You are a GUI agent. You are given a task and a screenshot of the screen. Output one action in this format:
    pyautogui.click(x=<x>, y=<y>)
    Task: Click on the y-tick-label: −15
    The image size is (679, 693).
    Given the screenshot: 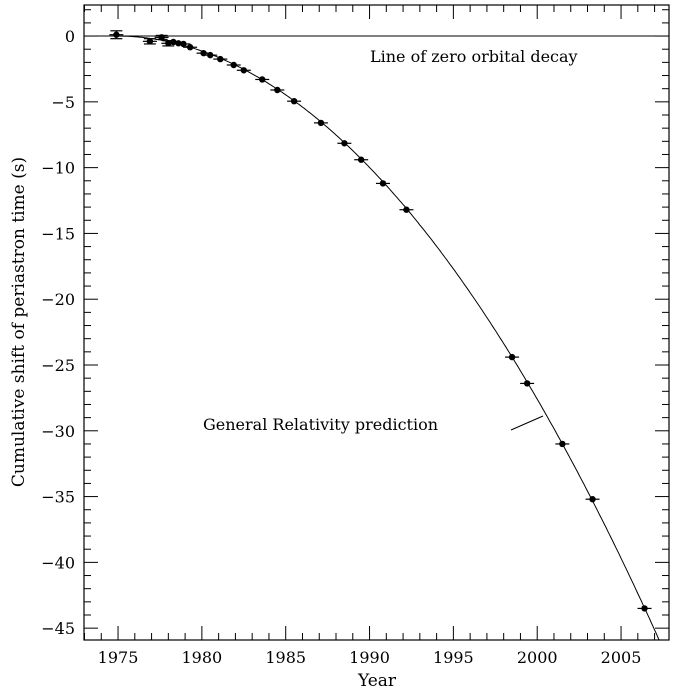 What is the action you would take?
    pyautogui.click(x=58, y=233)
    